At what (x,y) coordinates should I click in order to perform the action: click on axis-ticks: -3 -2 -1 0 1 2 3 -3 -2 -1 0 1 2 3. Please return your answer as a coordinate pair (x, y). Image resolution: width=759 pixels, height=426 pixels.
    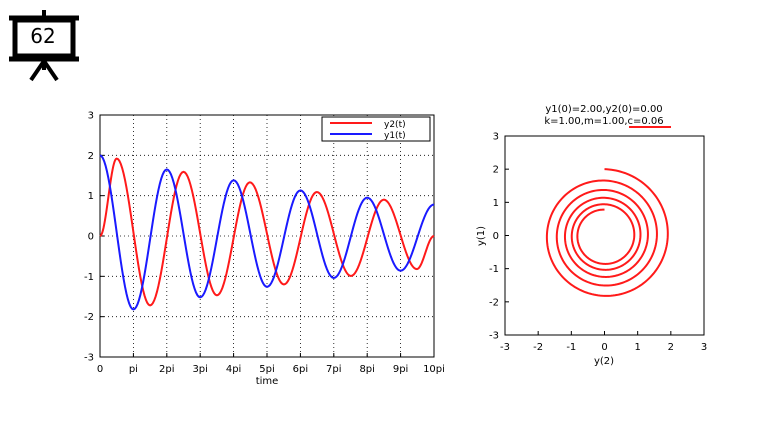
    Looking at the image, I should click on (598, 243).